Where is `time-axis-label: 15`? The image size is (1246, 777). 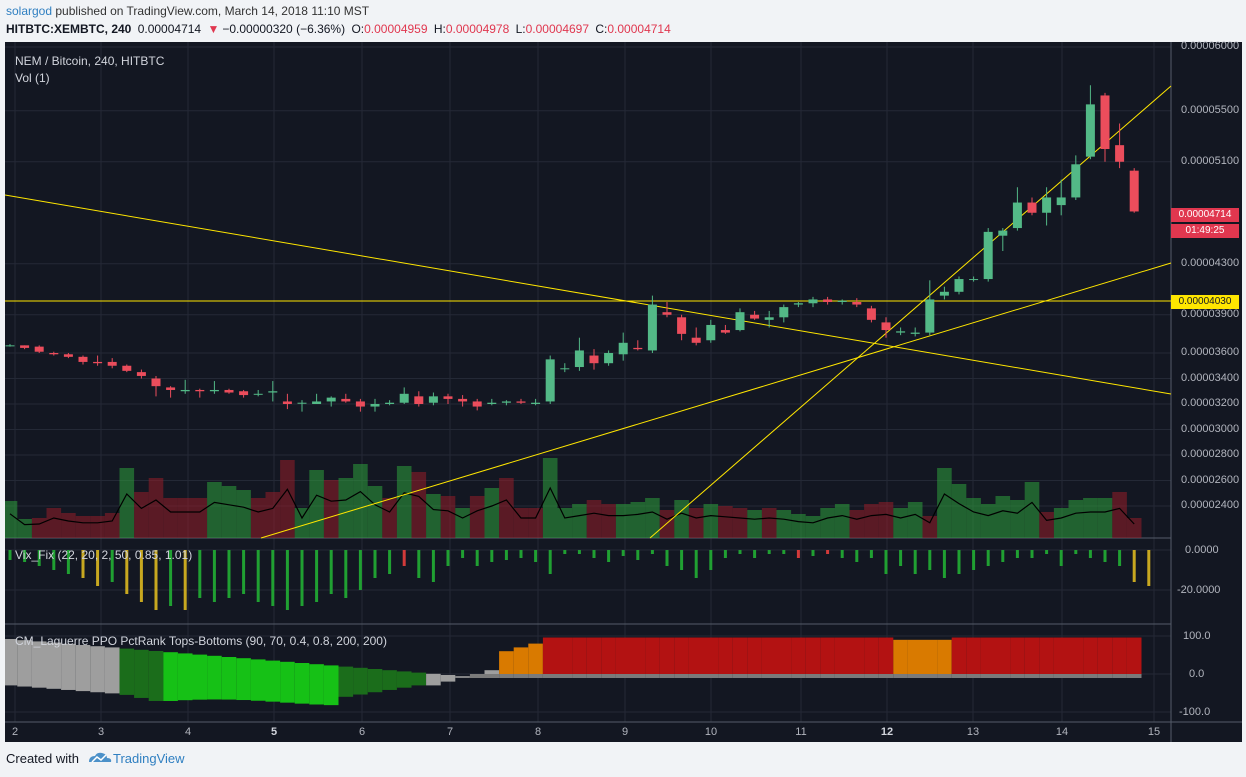 time-axis-label: 15 is located at coordinates (1154, 732).